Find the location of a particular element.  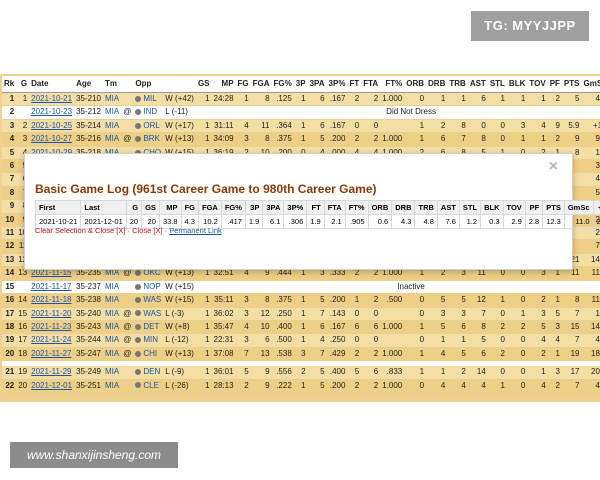

date-cell: 2021-11-27 is located at coordinates (52, 354).